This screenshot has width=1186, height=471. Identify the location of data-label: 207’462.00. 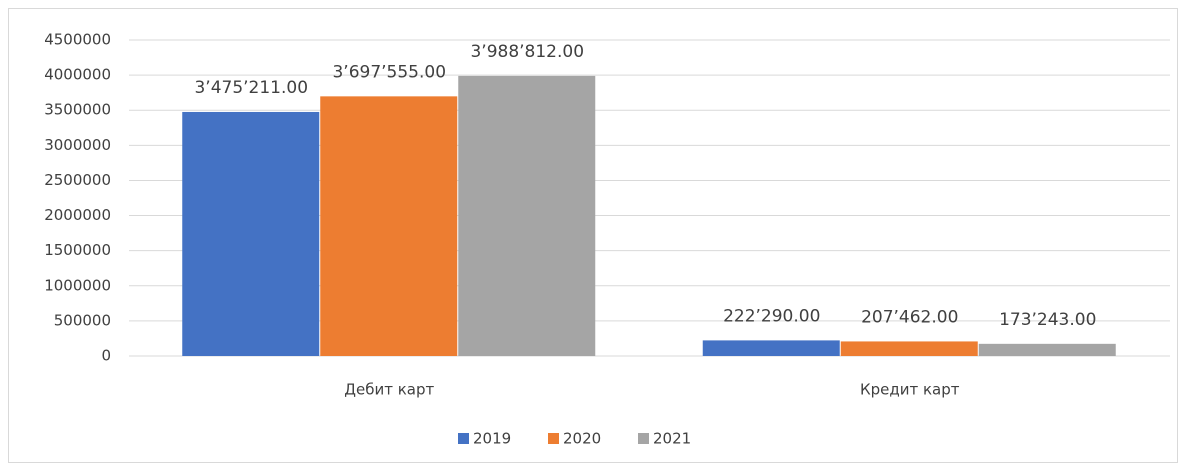
(909, 317).